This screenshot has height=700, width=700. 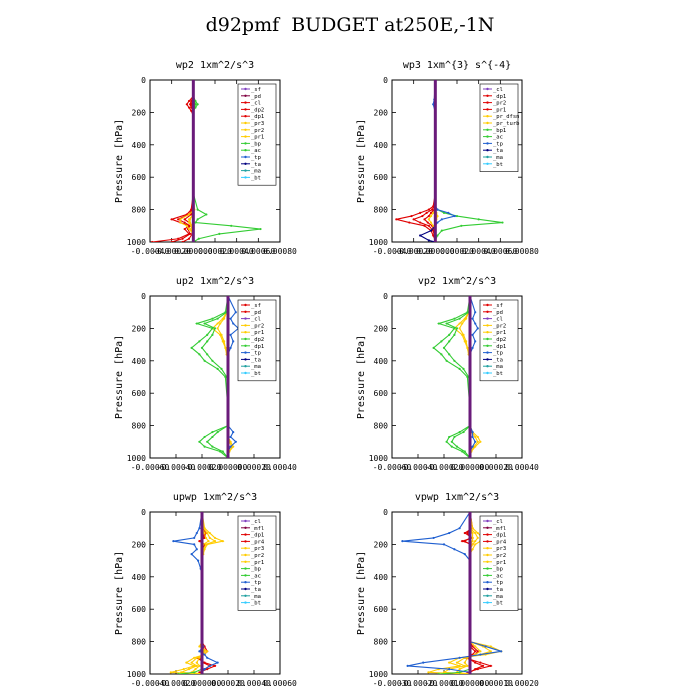 What do you see at coordinates (498, 313) in the screenshot?
I see `legend-label: _pd` at bounding box center [498, 313].